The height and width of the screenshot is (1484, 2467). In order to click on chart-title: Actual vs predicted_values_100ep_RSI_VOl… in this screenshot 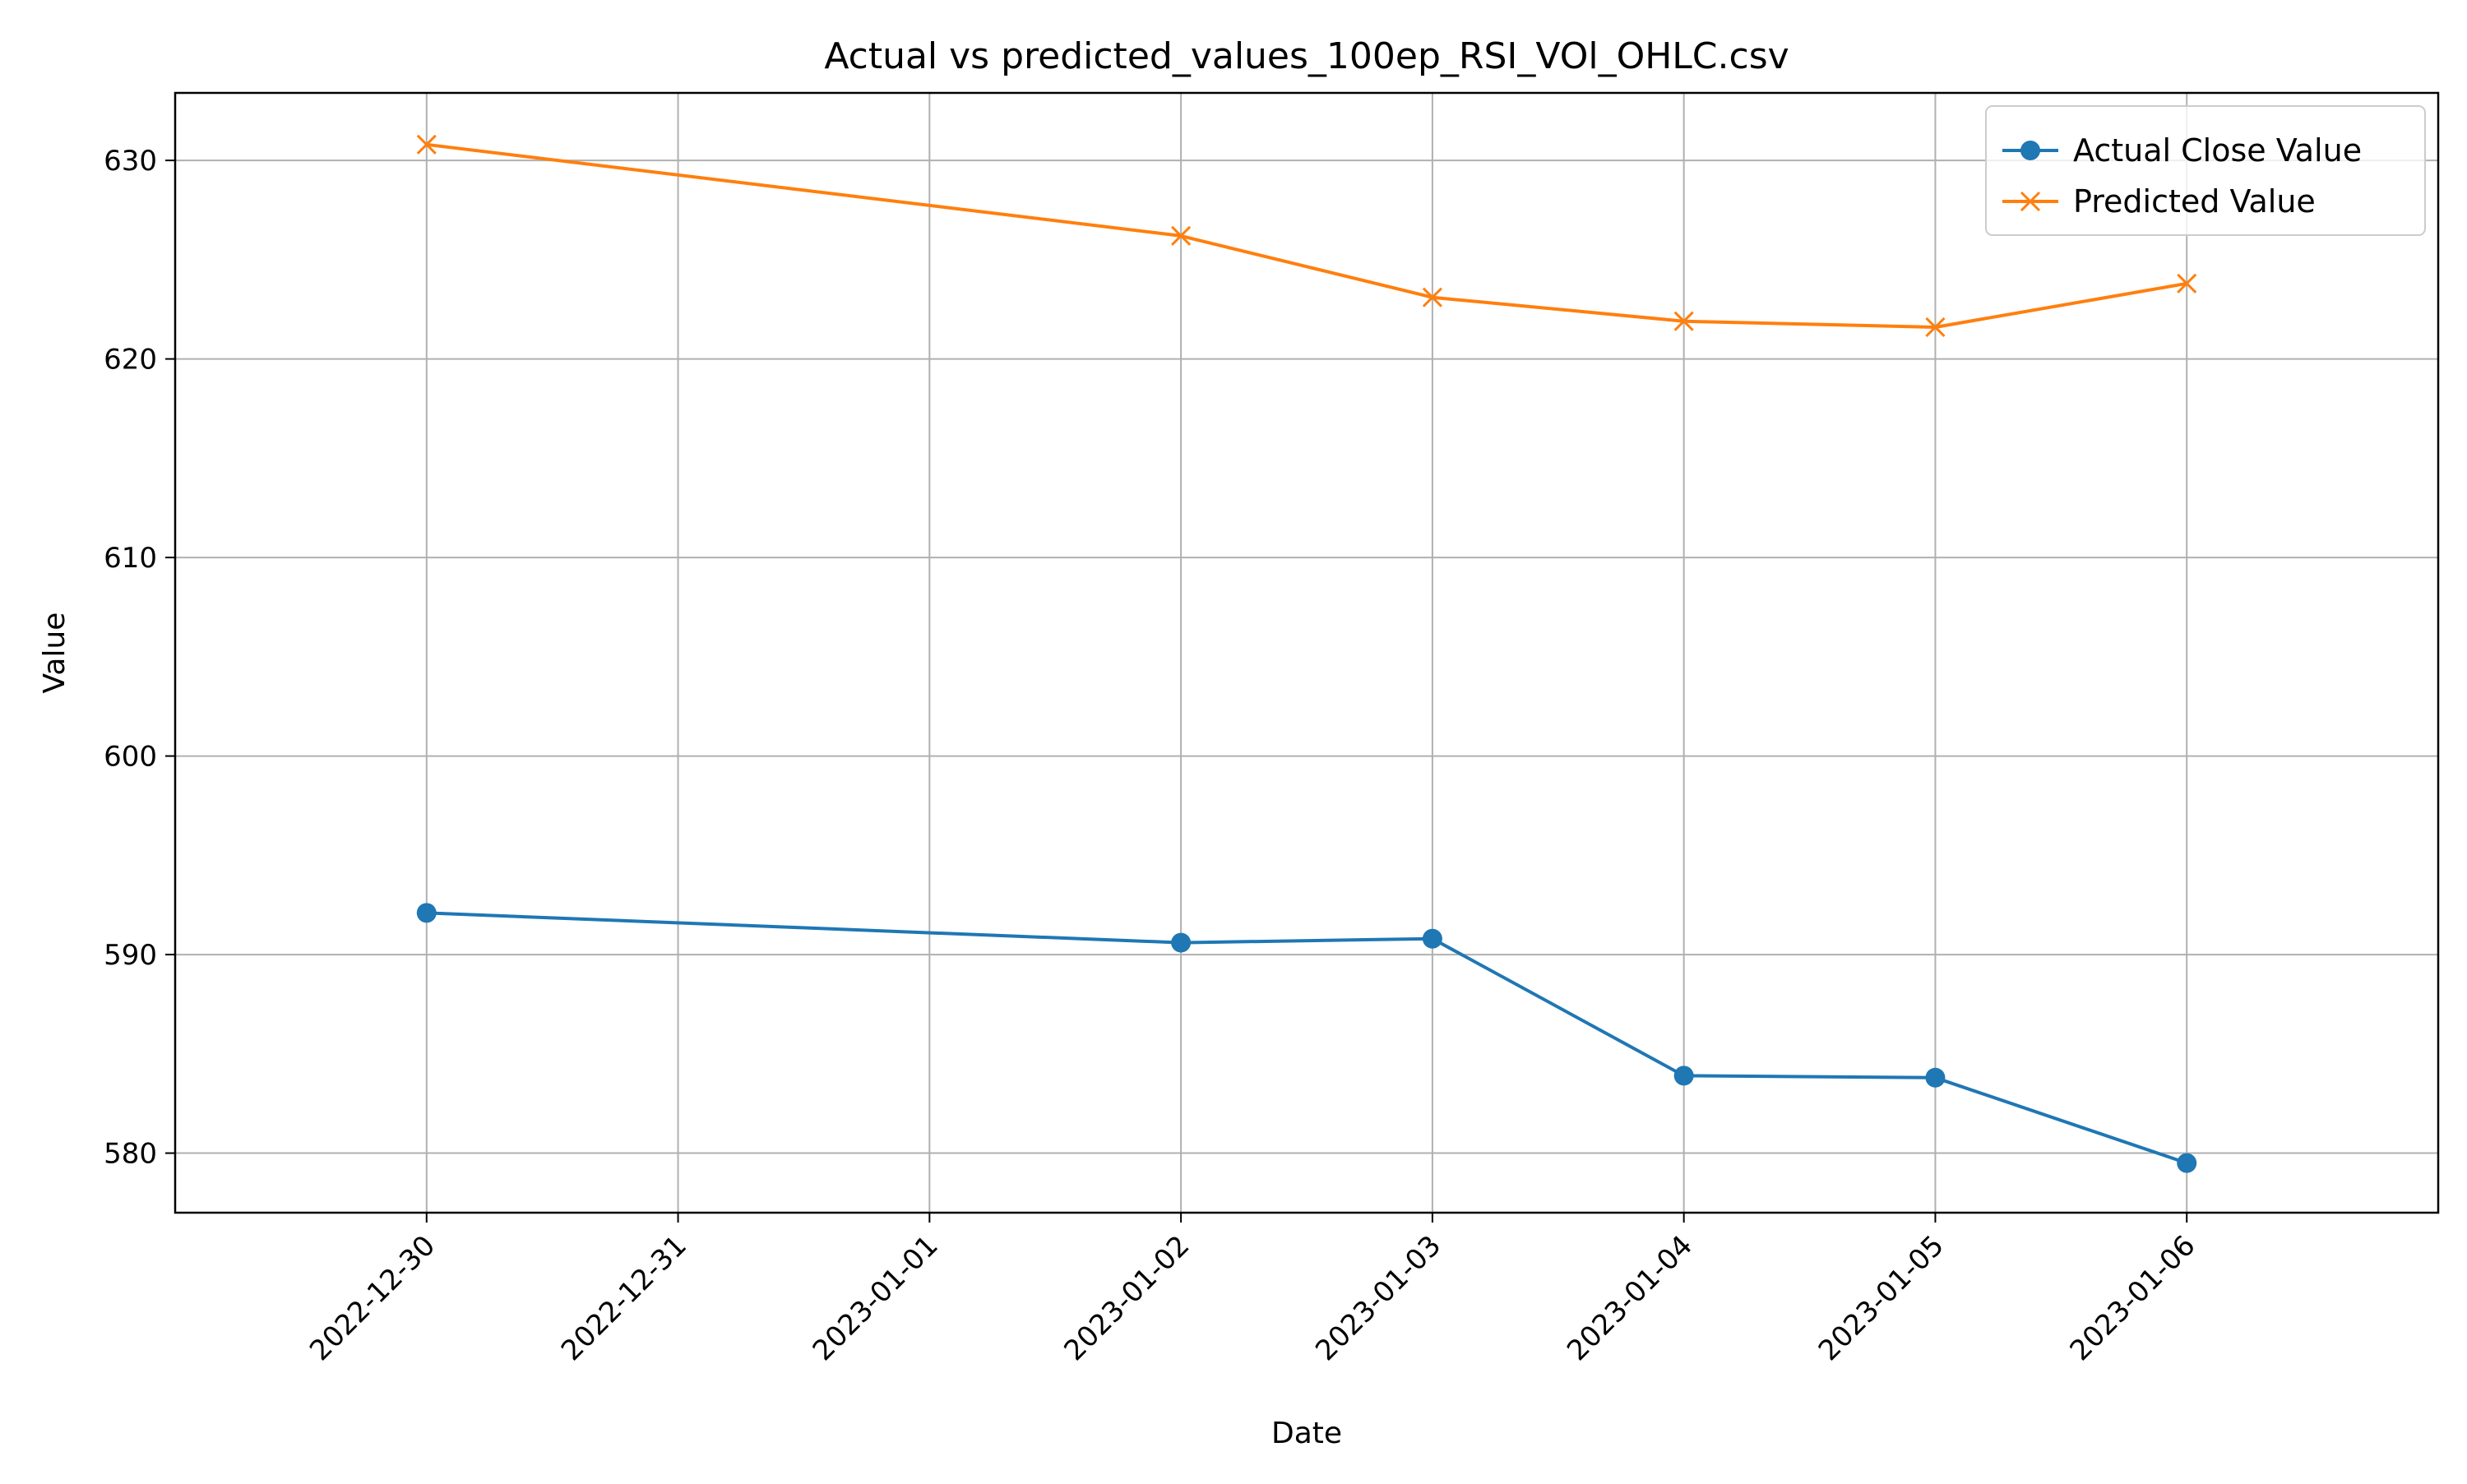, I will do `click(1306, 56)`.